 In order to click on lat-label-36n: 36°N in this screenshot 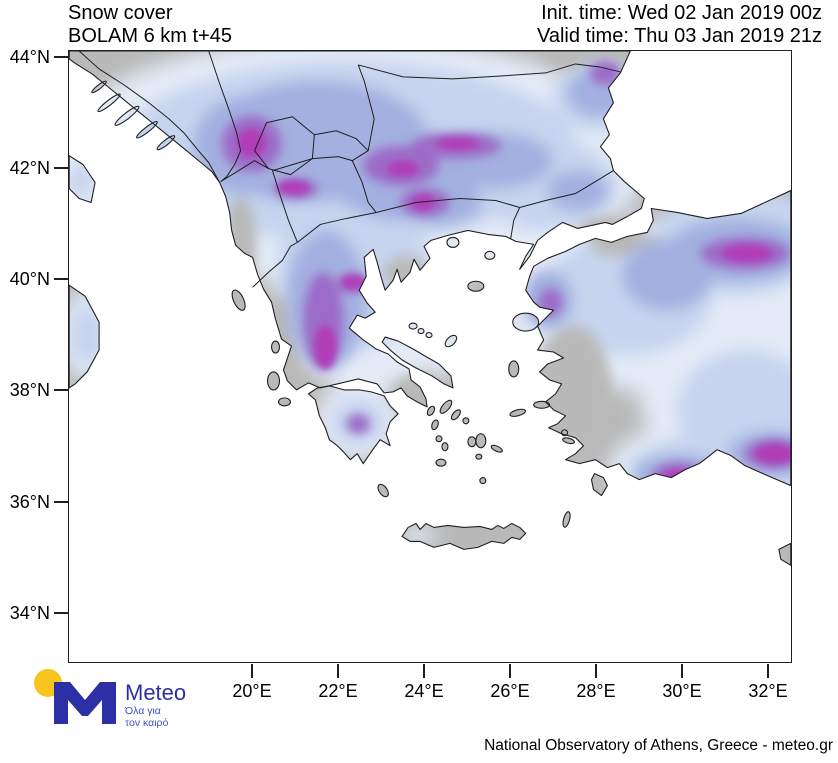, I will do `click(29, 502)`.